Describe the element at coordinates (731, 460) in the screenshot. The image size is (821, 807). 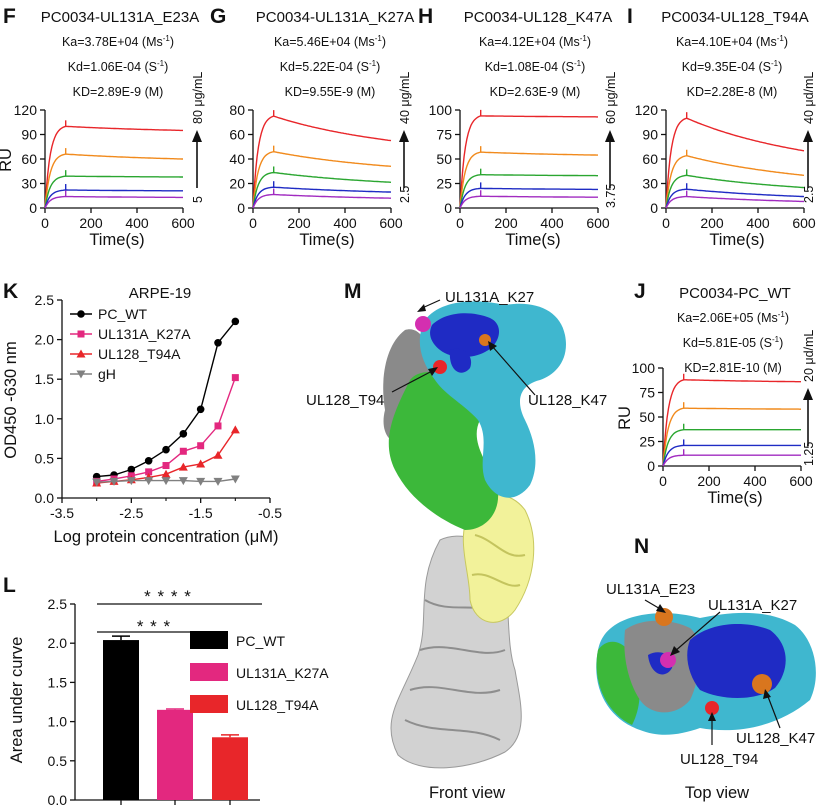
I see `sensorgram-curve-purple` at that location.